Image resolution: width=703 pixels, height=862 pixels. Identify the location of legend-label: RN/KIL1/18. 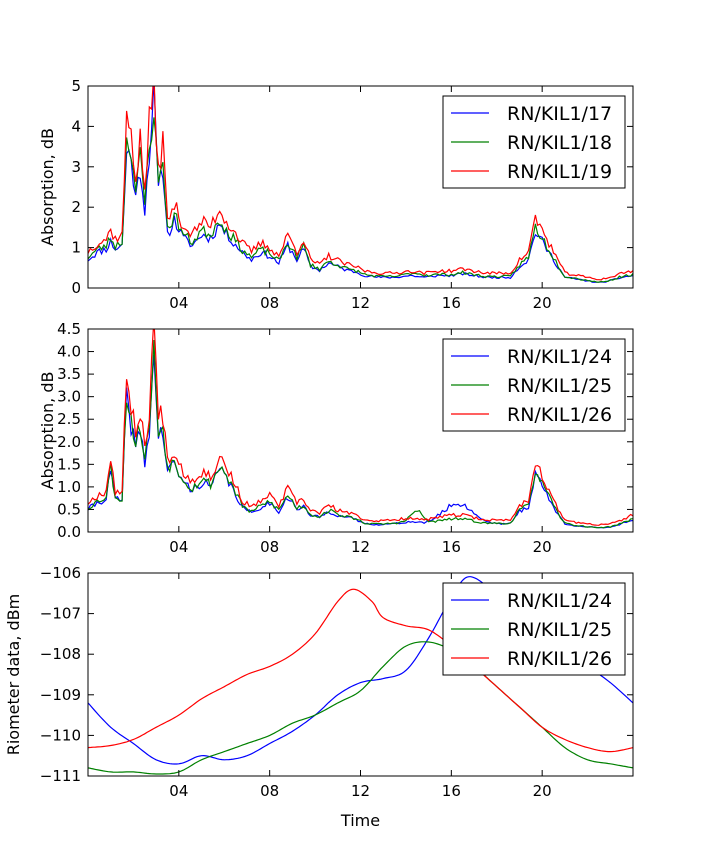
(559, 143).